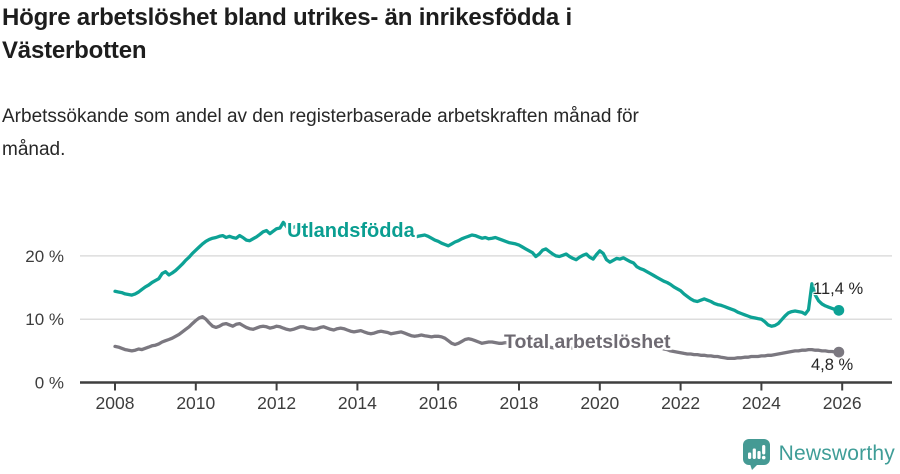 This screenshot has height=474, width=900. Describe the element at coordinates (756, 454) in the screenshot. I see `bar-chart-speech-bubble-icon` at that location.